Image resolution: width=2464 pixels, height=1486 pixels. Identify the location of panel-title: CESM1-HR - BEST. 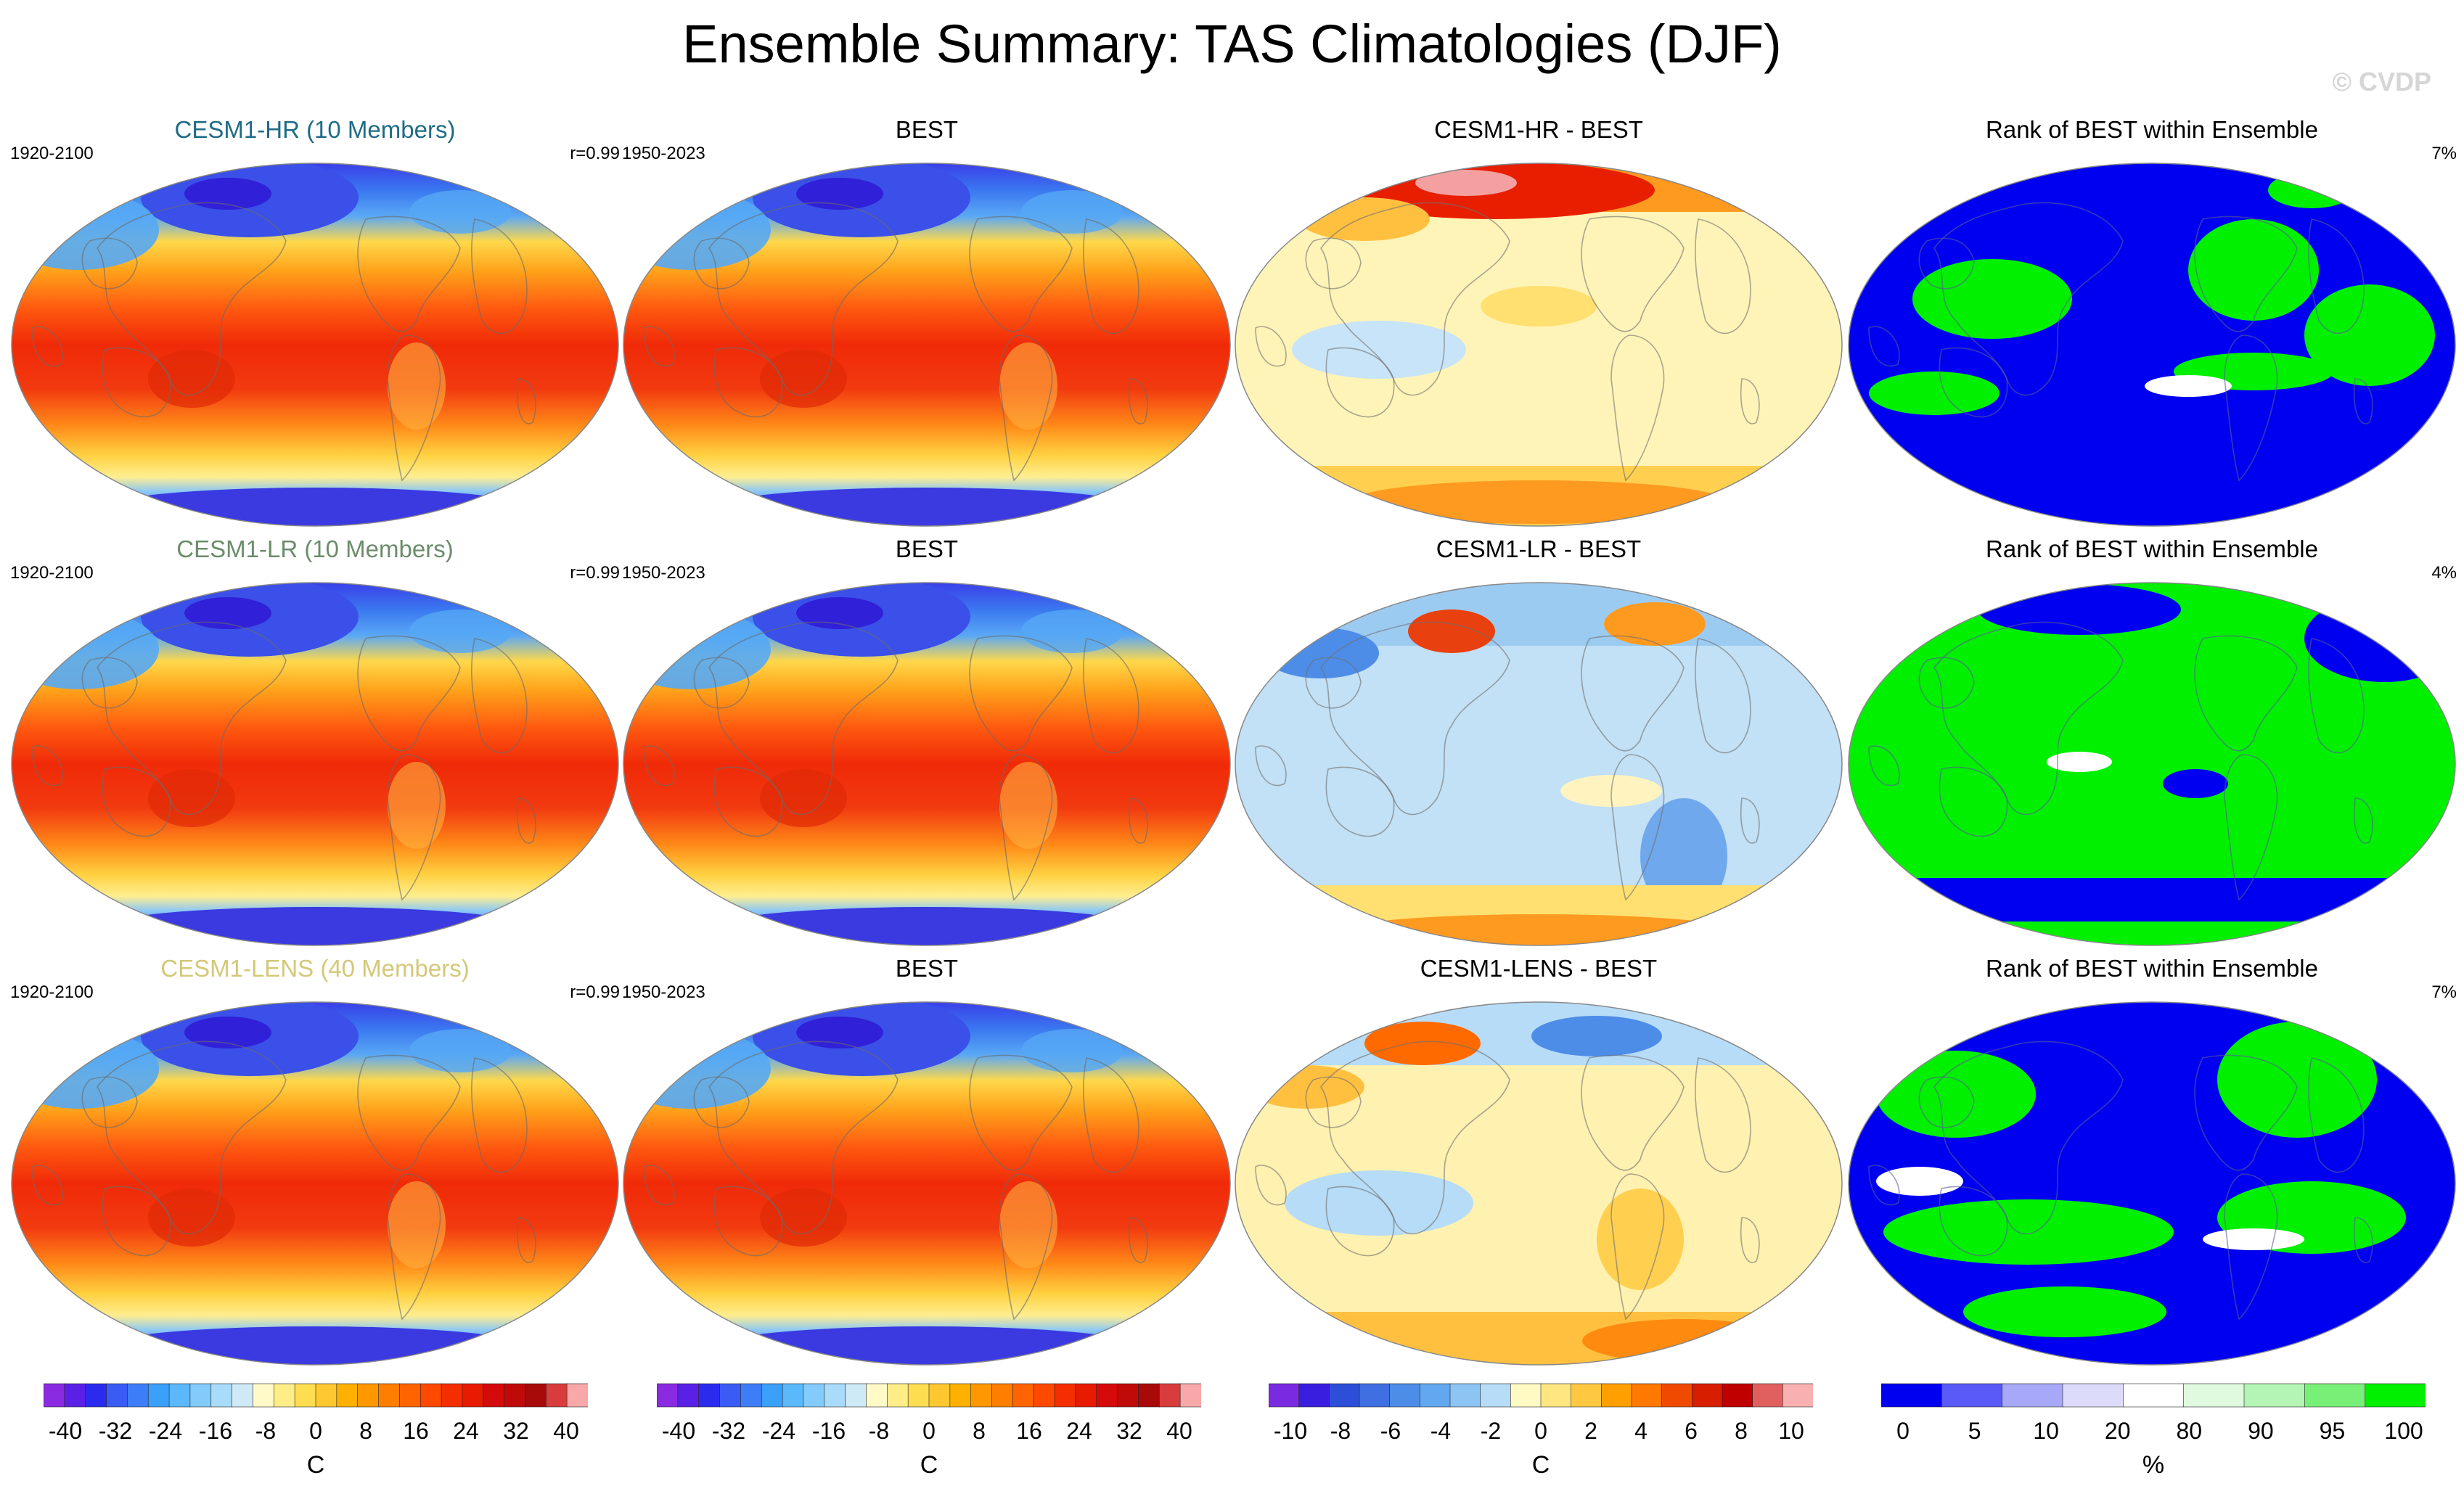
(1539, 129).